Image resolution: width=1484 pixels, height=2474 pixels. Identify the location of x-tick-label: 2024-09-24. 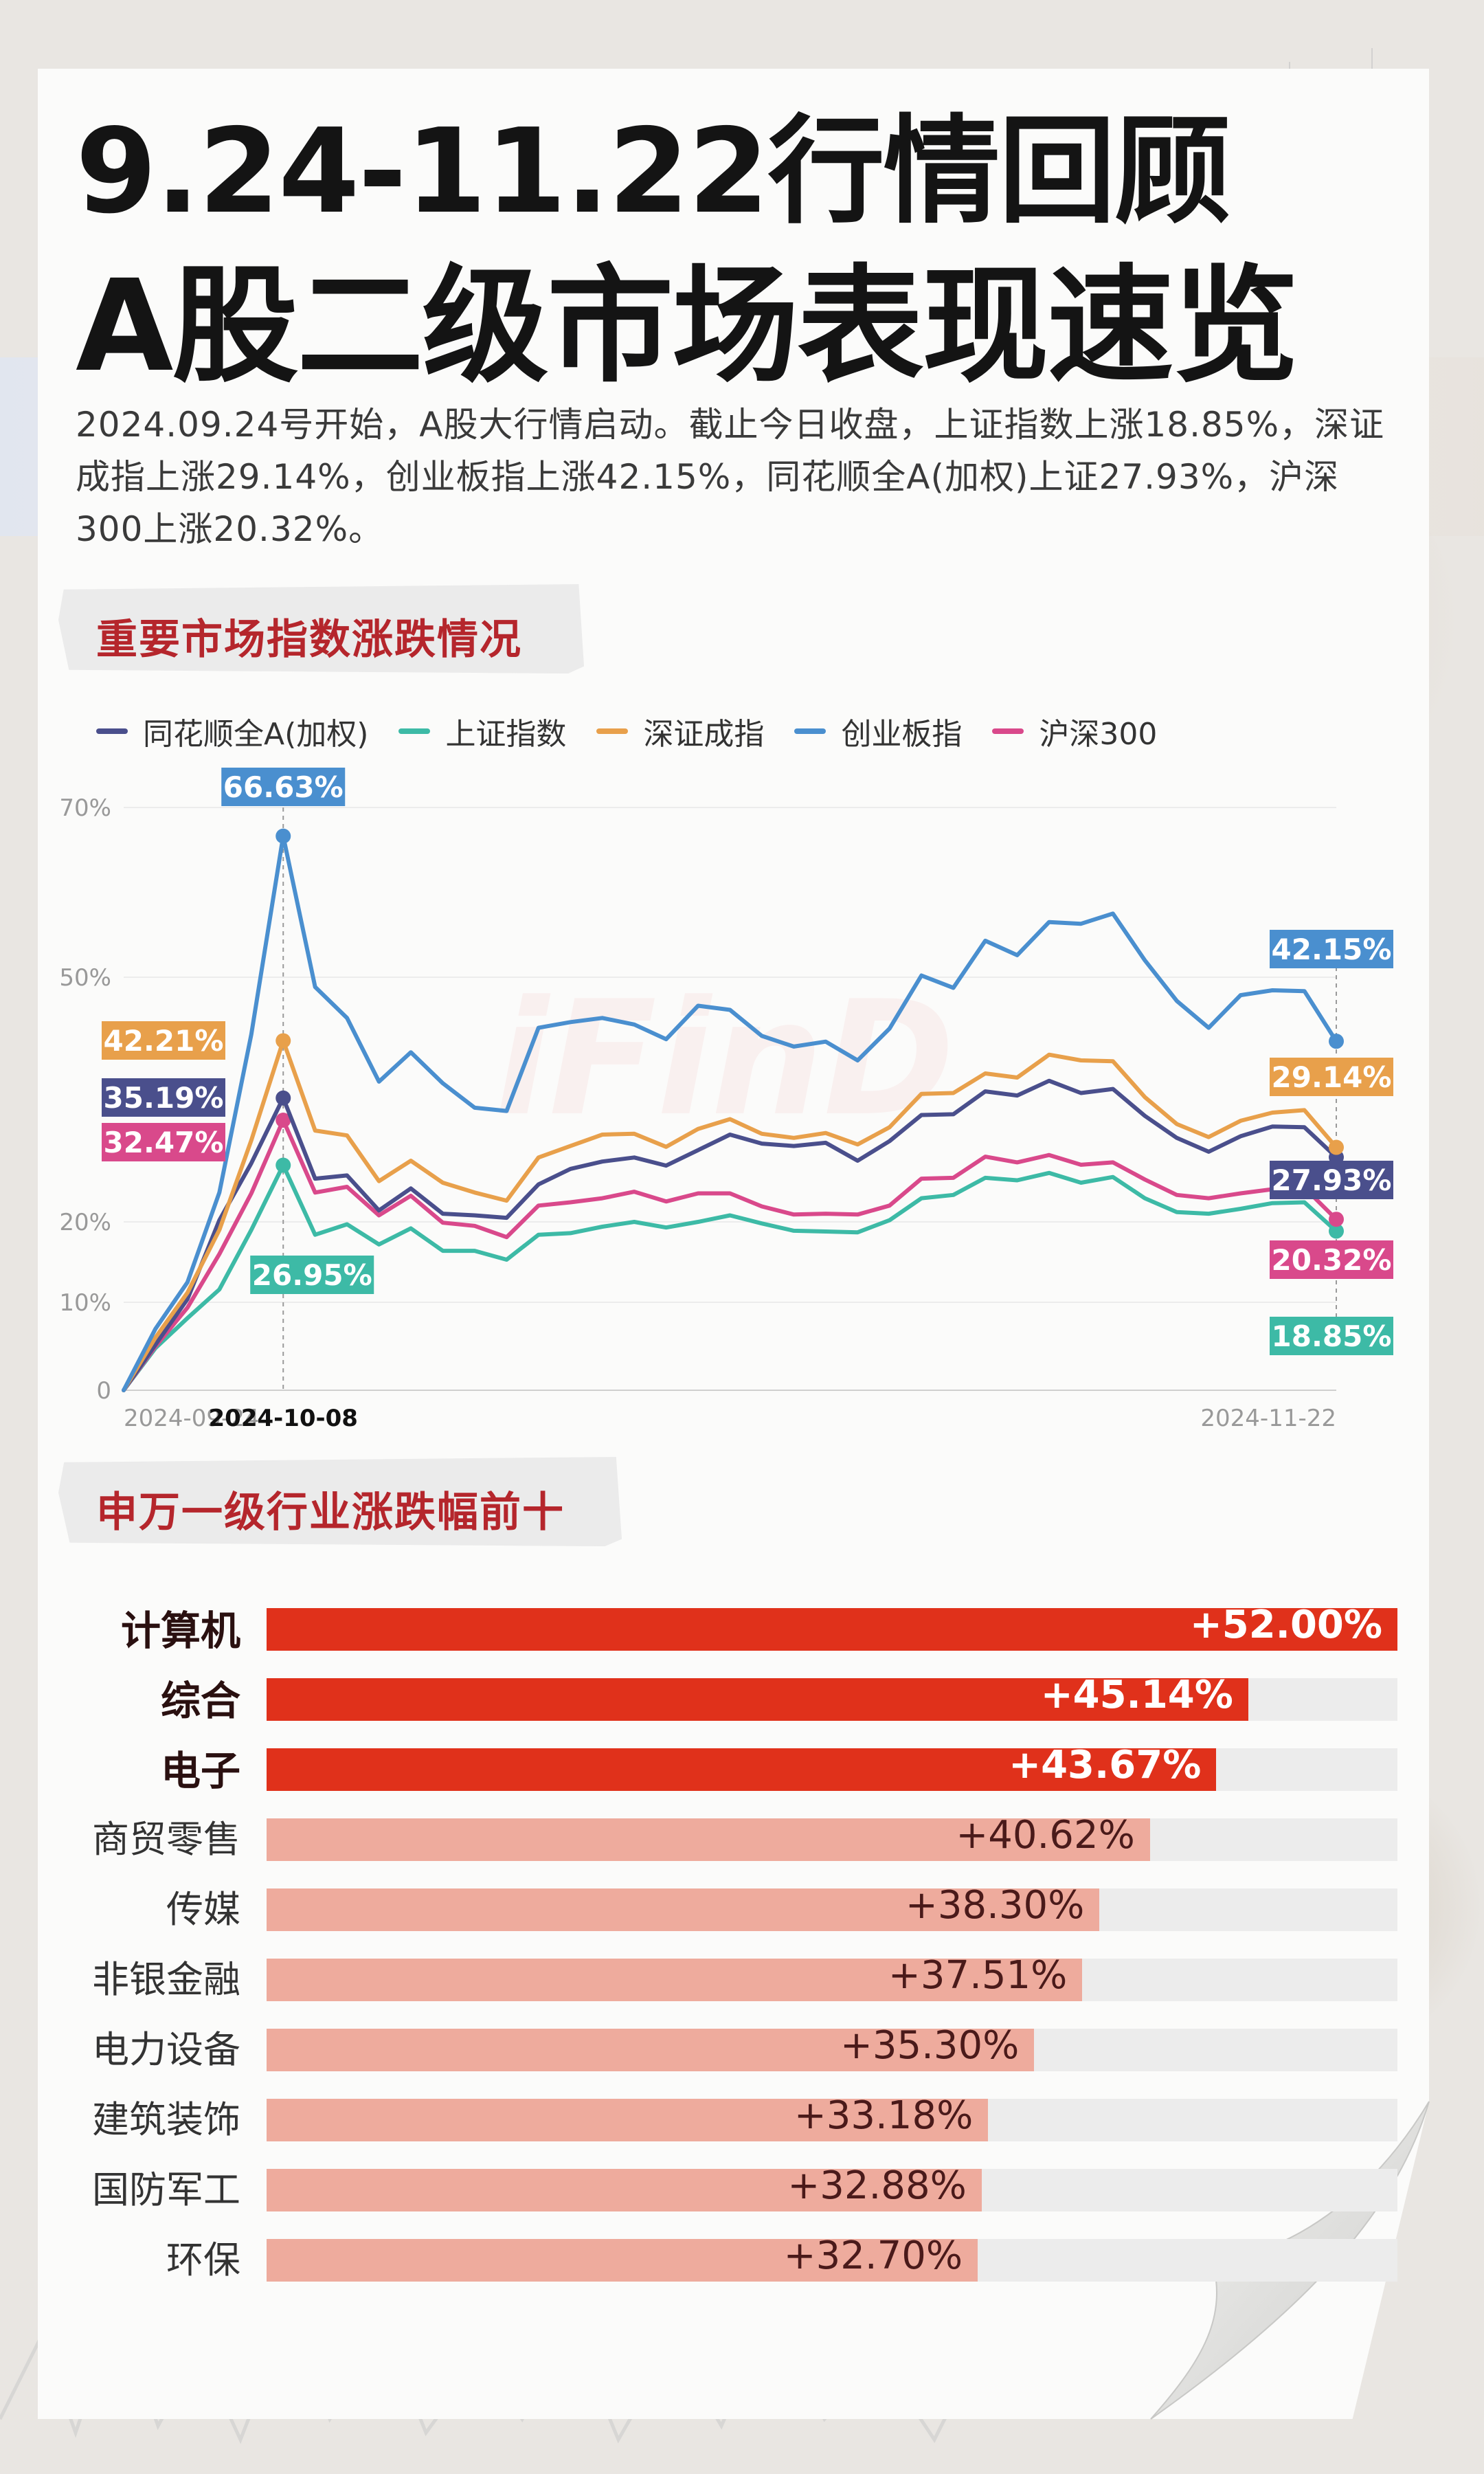
(192, 1418).